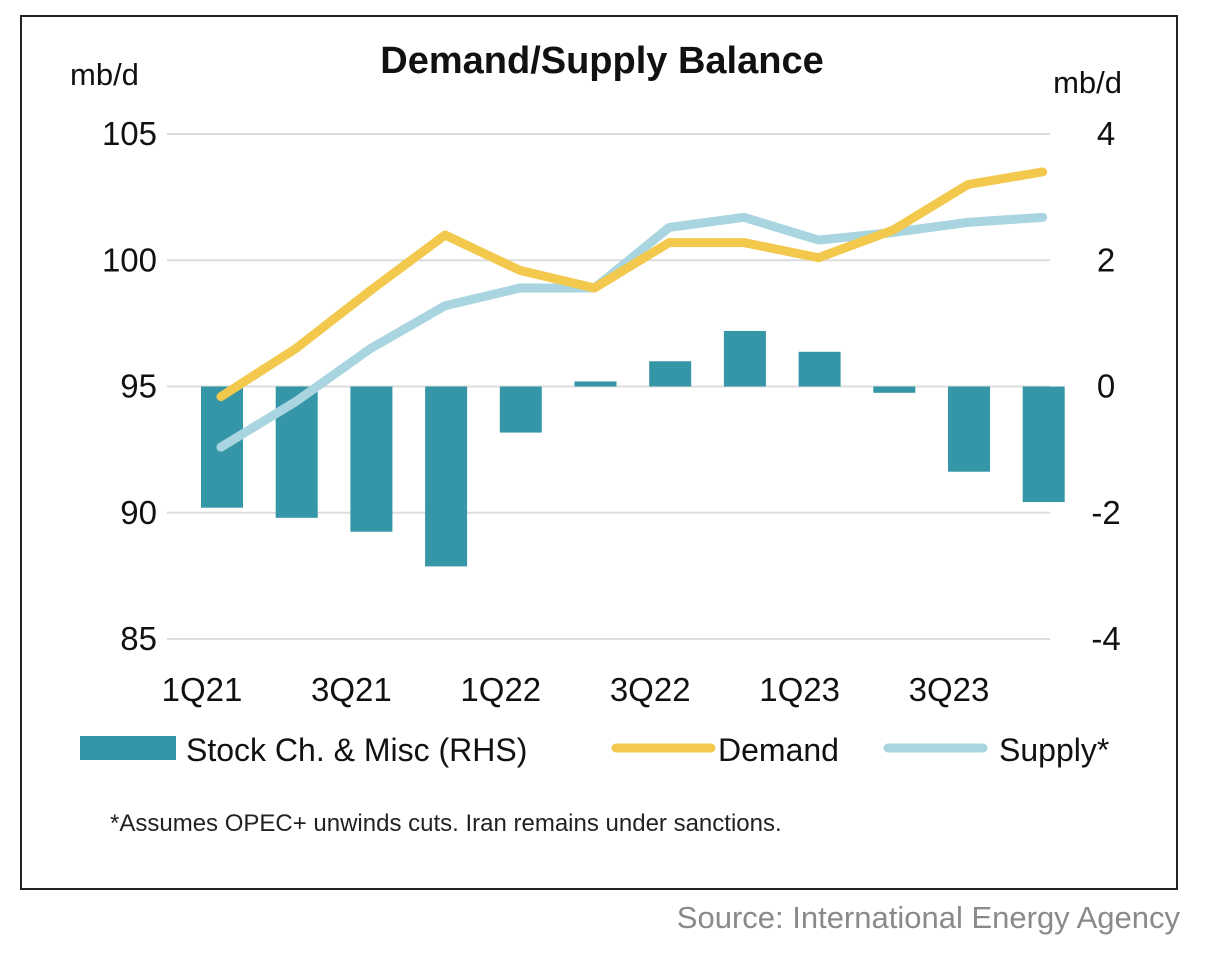 This screenshot has width=1206, height=956. Describe the element at coordinates (104, 74) in the screenshot. I see `left-axis-unit: mb/d` at that location.